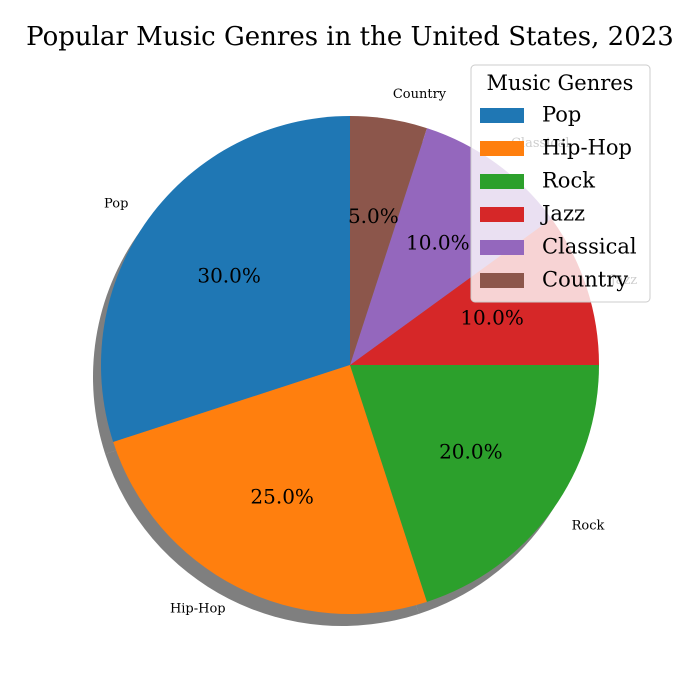 The width and height of the screenshot is (700, 700). What do you see at coordinates (229, 276) in the screenshot?
I see `percent-label-pop: 30.0%` at bounding box center [229, 276].